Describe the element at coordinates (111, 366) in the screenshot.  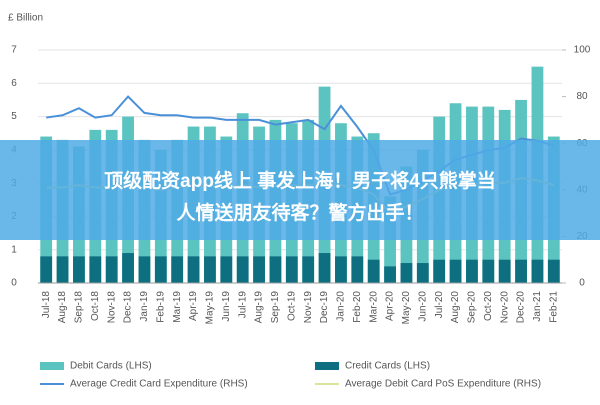
I see `legend-label: Debit Cards (LHS)` at that location.